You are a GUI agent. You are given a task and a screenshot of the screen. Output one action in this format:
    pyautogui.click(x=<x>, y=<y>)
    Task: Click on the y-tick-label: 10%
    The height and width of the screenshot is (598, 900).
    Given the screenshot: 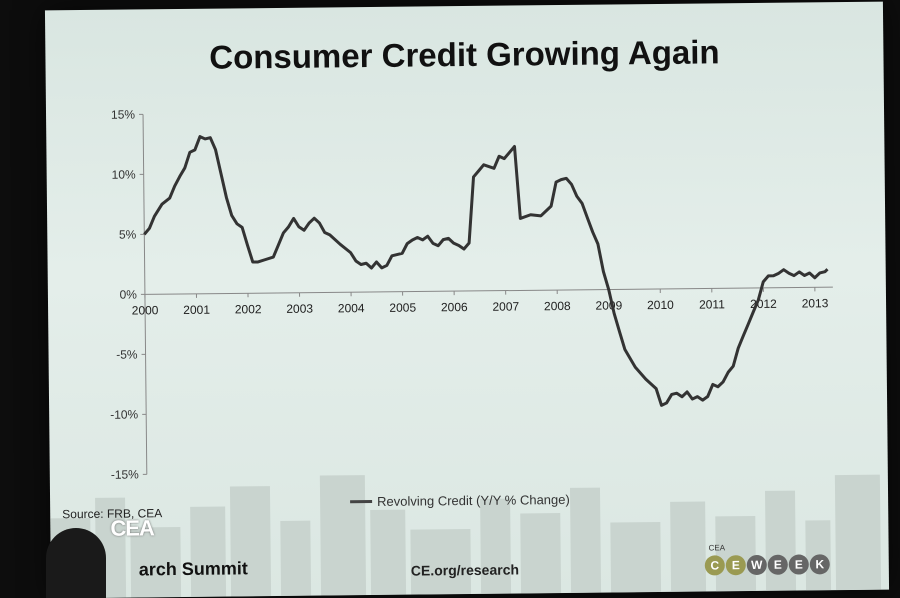 What is the action you would take?
    pyautogui.click(x=124, y=174)
    